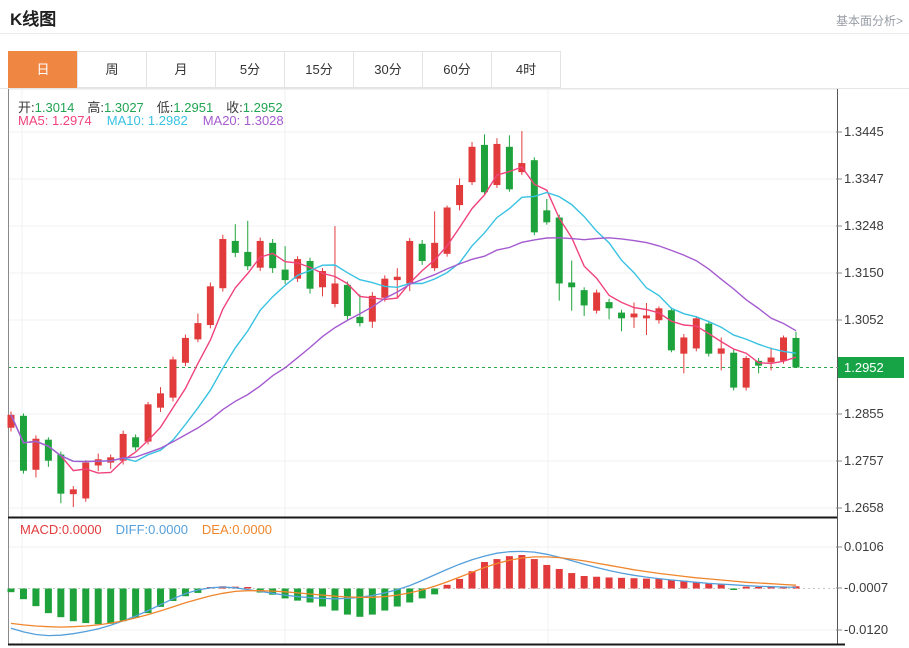 Image resolution: width=909 pixels, height=648 pixels. Describe the element at coordinates (319, 69) in the screenshot. I see `tab-15min: 15分` at that location.